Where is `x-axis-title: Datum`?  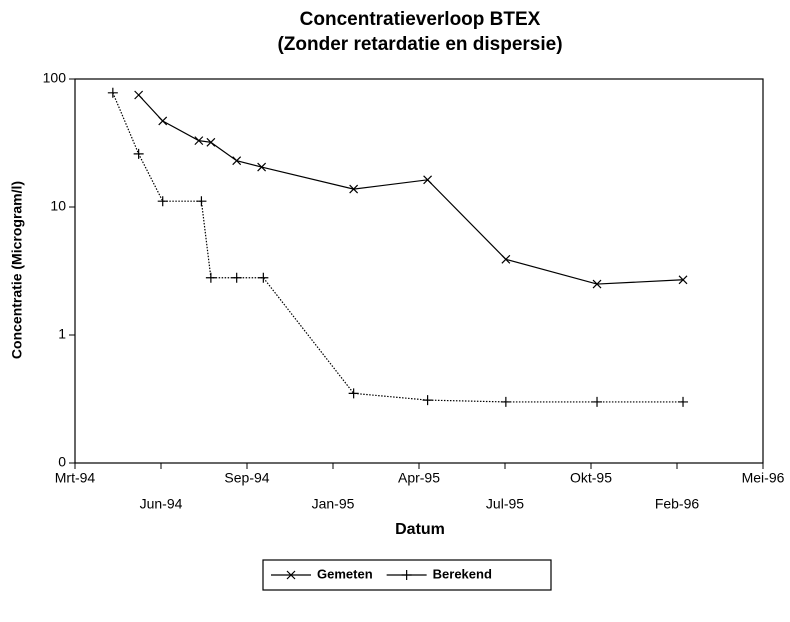 x-axis-title: Datum is located at coordinates (420, 529).